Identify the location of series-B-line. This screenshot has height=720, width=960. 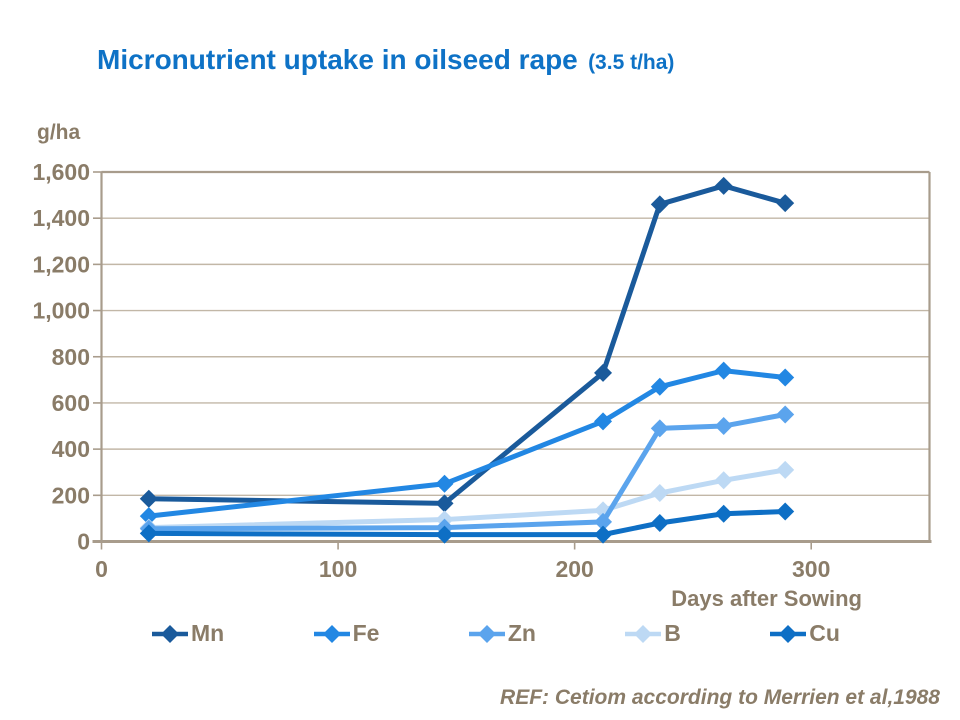
(467, 499).